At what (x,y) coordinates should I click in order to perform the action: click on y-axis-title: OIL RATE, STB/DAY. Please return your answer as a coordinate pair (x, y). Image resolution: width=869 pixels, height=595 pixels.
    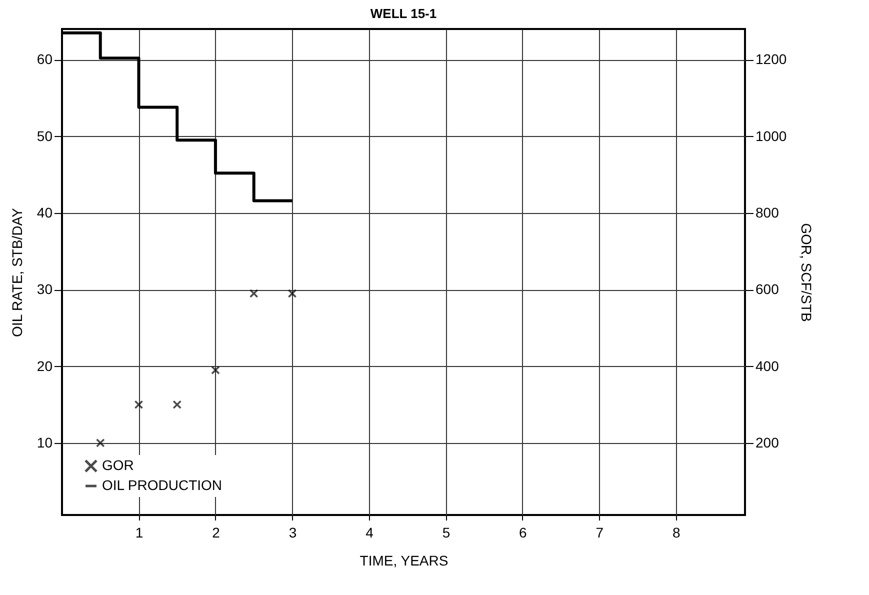
    Looking at the image, I should click on (16, 272).